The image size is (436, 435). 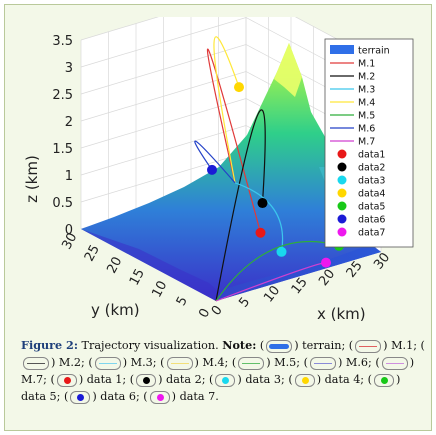 I want to click on y-tick-label: 5, so click(x=182, y=301).